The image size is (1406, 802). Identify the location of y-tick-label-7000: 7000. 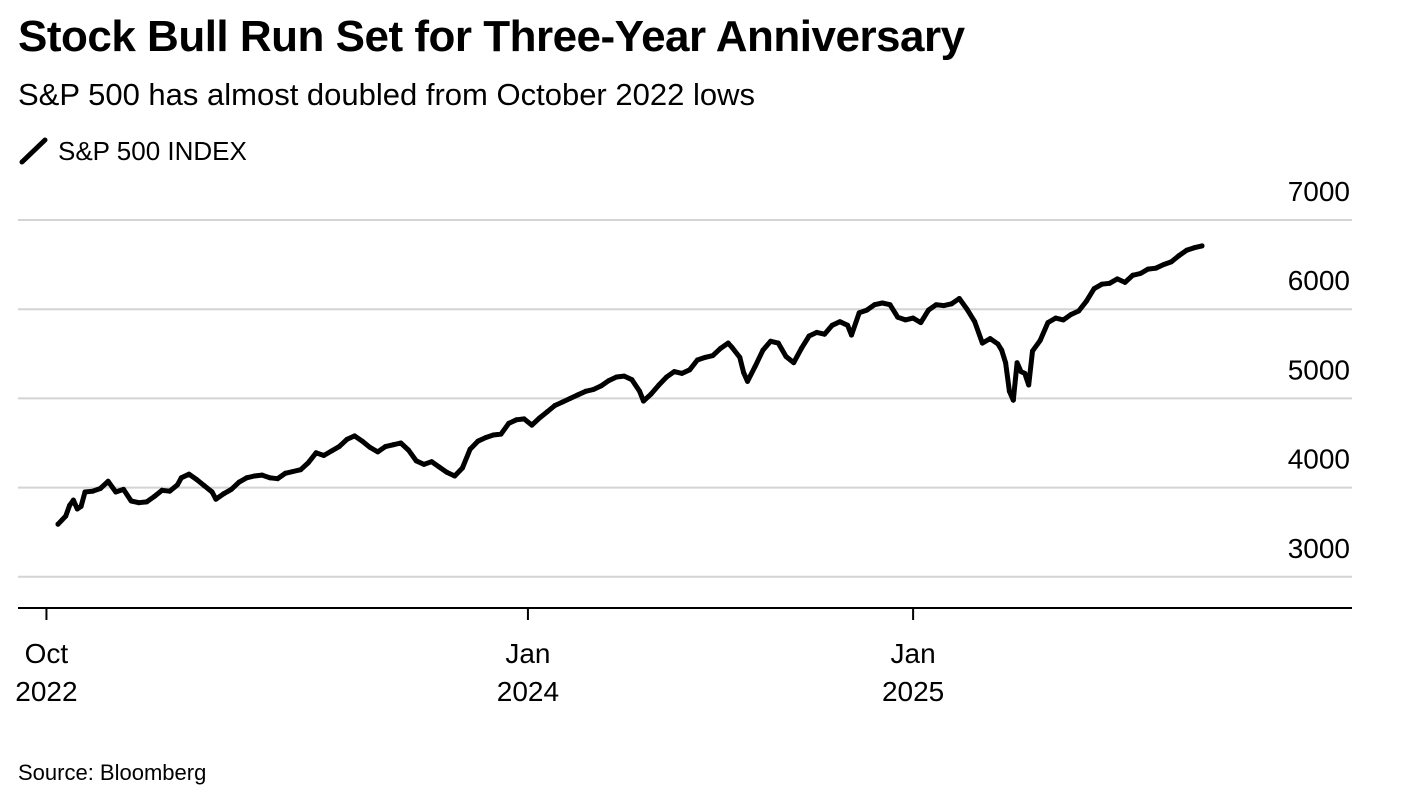
(1319, 191).